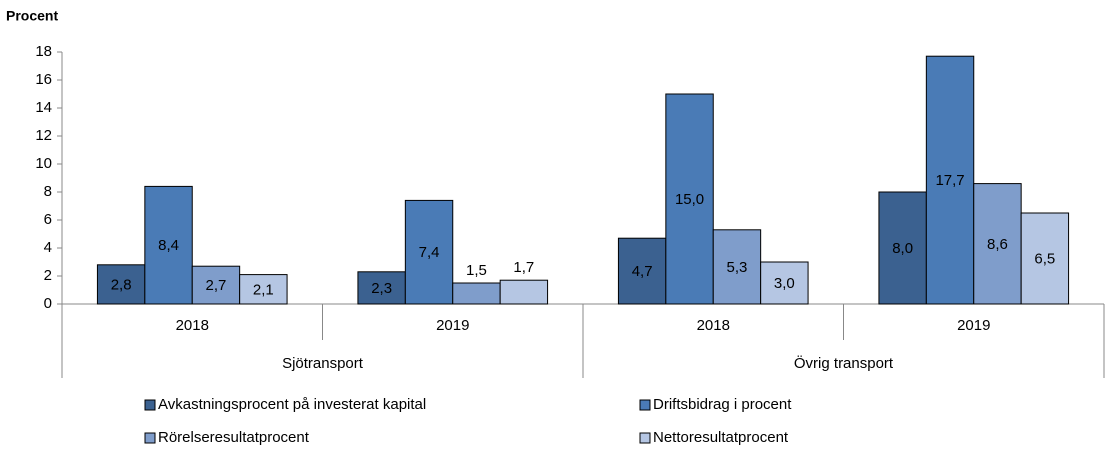  I want to click on data-label: 2,1, so click(263, 289).